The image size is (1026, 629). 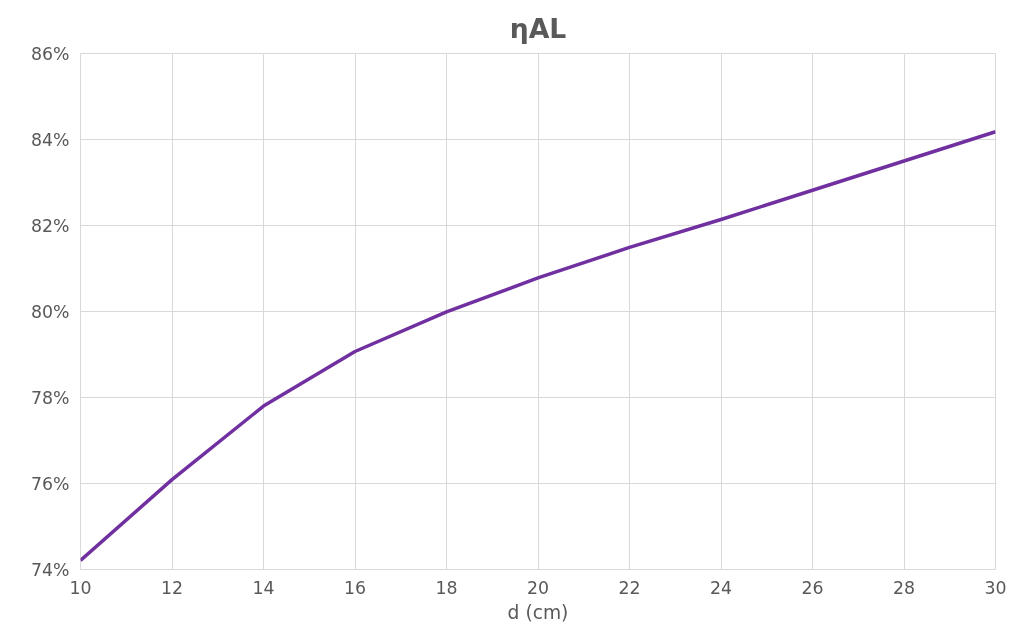 I want to click on x-tick-label: 26, so click(x=812, y=587).